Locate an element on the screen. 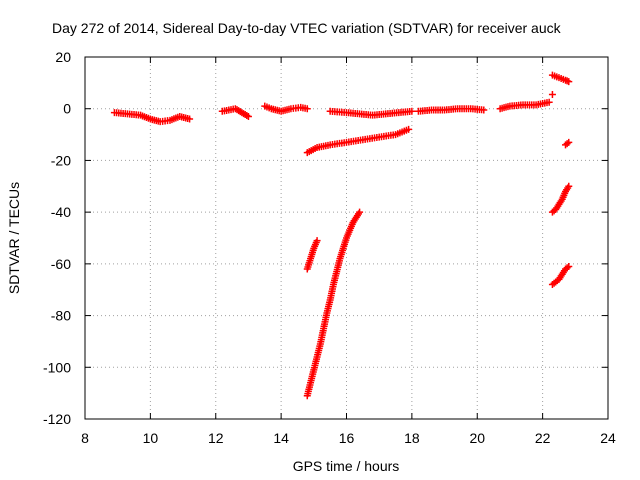 This screenshot has width=640, height=480. x-tick-label: 20 is located at coordinates (477, 438).